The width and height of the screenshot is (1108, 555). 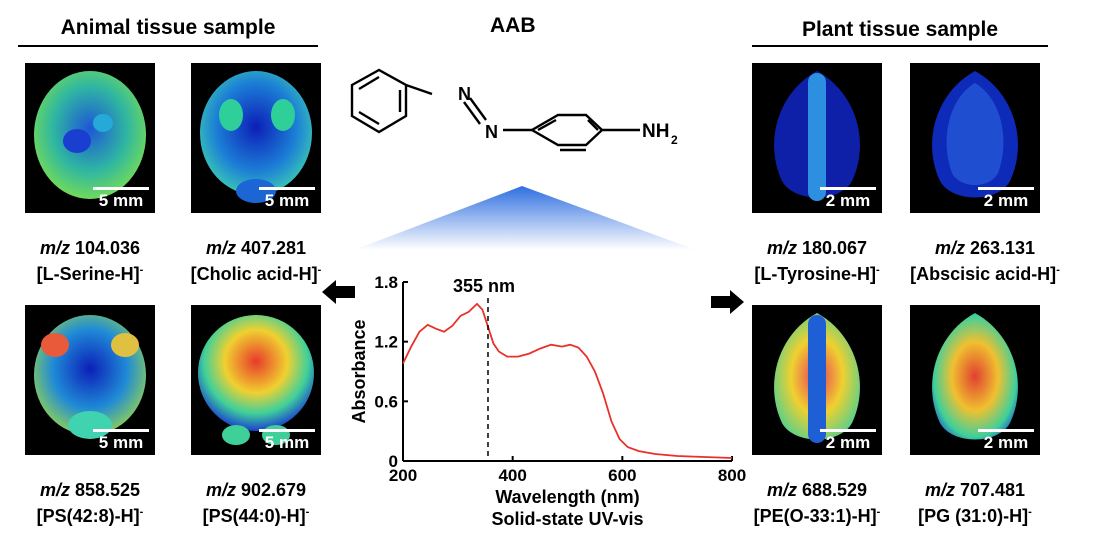 I want to click on right-arrow-icon, so click(x=727, y=302).